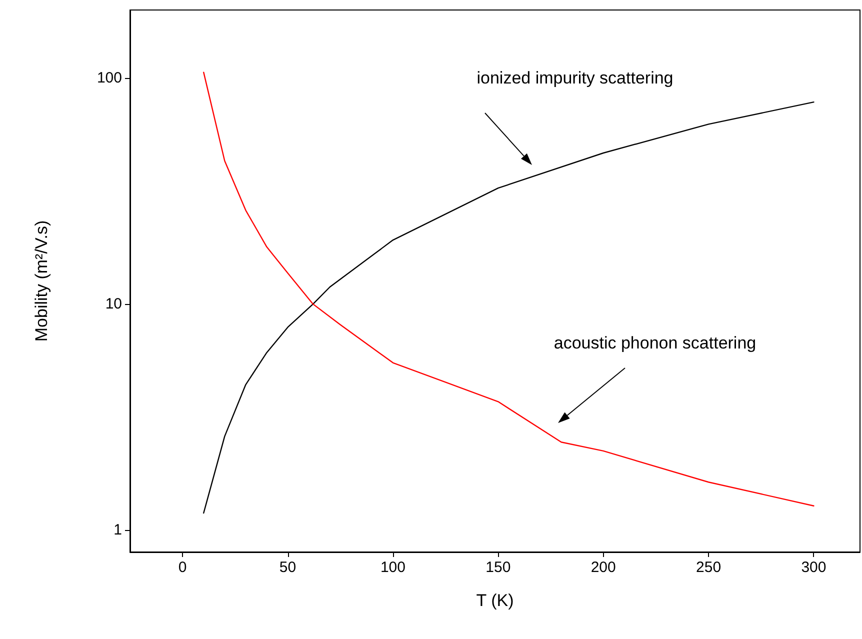 This screenshot has height=639, width=862. I want to click on x-tick-label: 200, so click(603, 567).